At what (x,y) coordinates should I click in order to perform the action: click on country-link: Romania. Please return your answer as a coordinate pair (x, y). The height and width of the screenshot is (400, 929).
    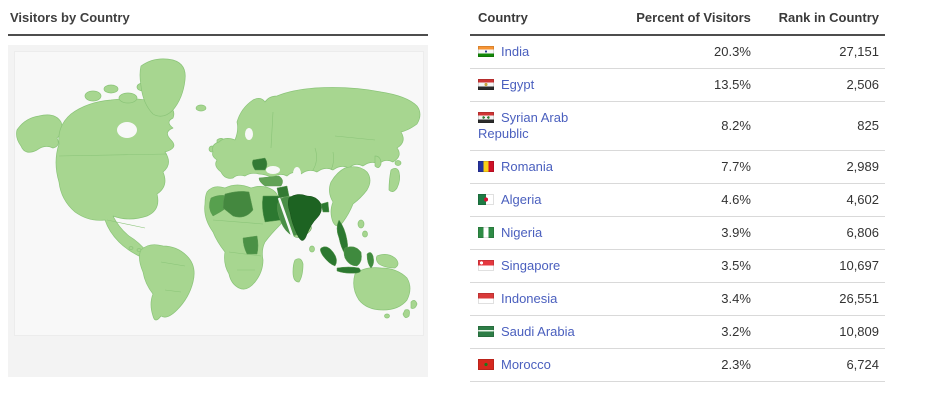
    Looking at the image, I should click on (527, 166).